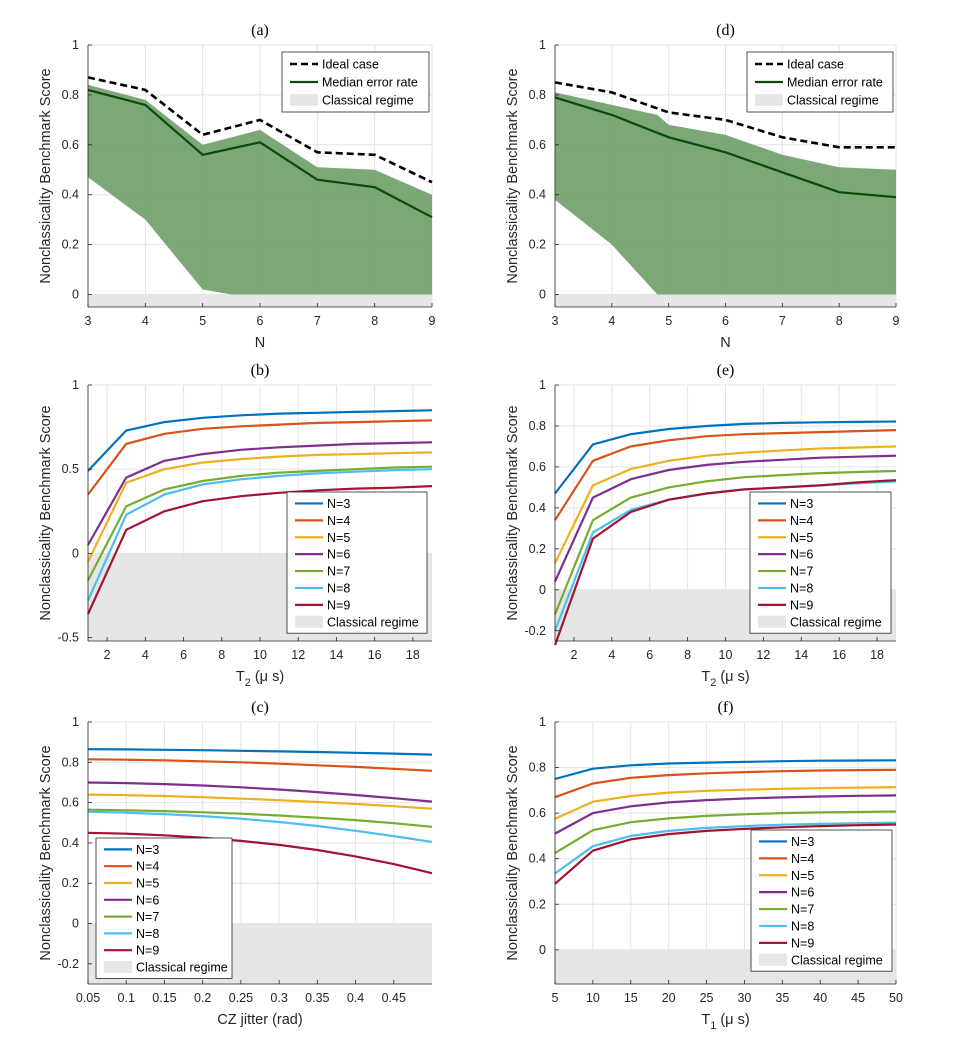  What do you see at coordinates (537, 768) in the screenshot?
I see `y-tick-label: 0.8` at bounding box center [537, 768].